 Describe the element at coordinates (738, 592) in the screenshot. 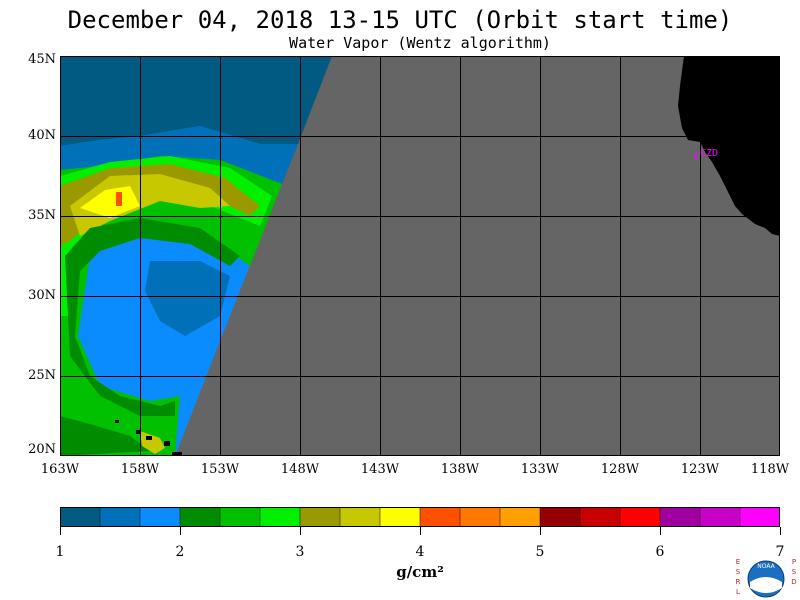

I see `logo-letter: L` at that location.